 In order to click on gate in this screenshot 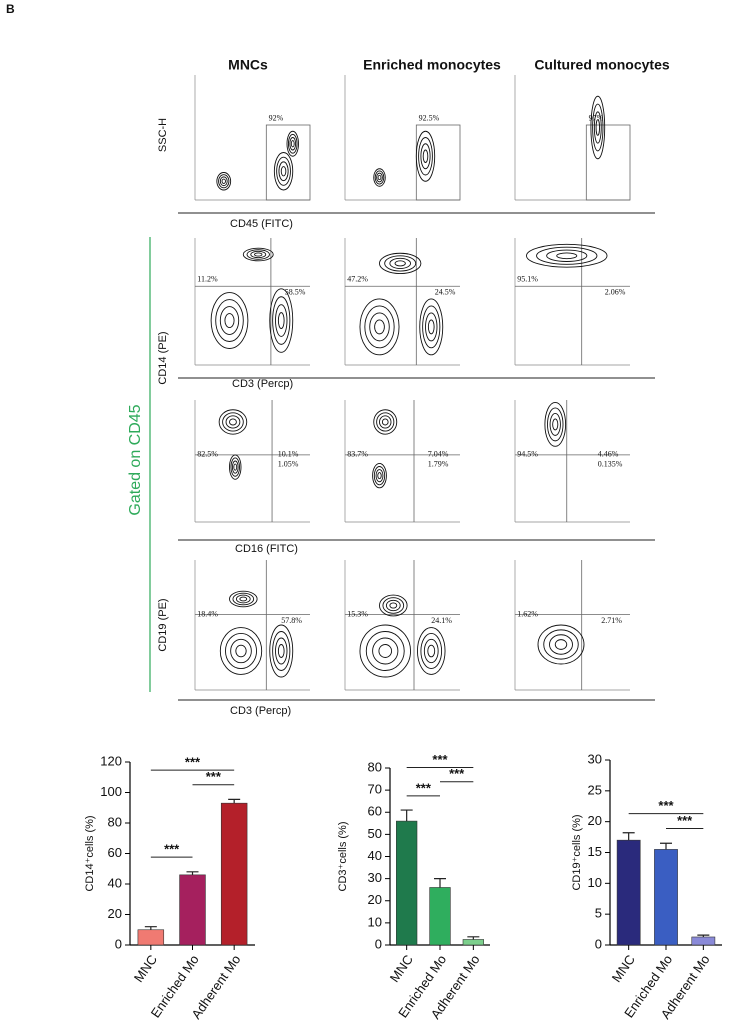, I will do `click(438, 162)`.